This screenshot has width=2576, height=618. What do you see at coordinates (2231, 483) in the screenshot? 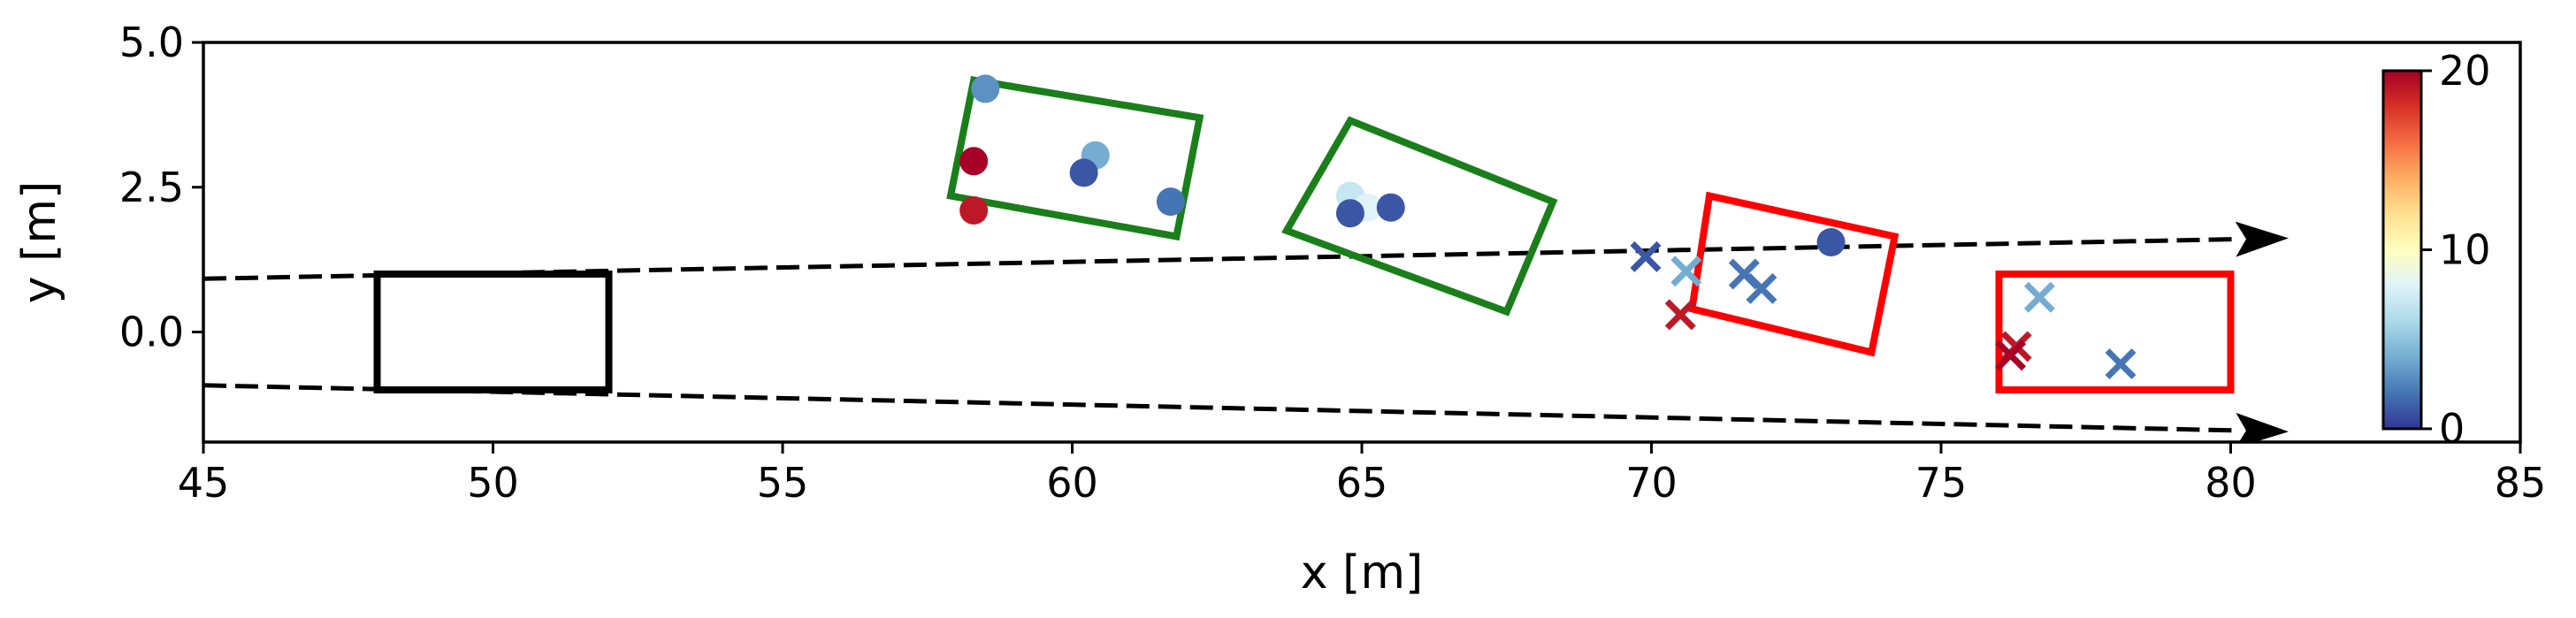
I see `x-tick-label: 80` at bounding box center [2231, 483].